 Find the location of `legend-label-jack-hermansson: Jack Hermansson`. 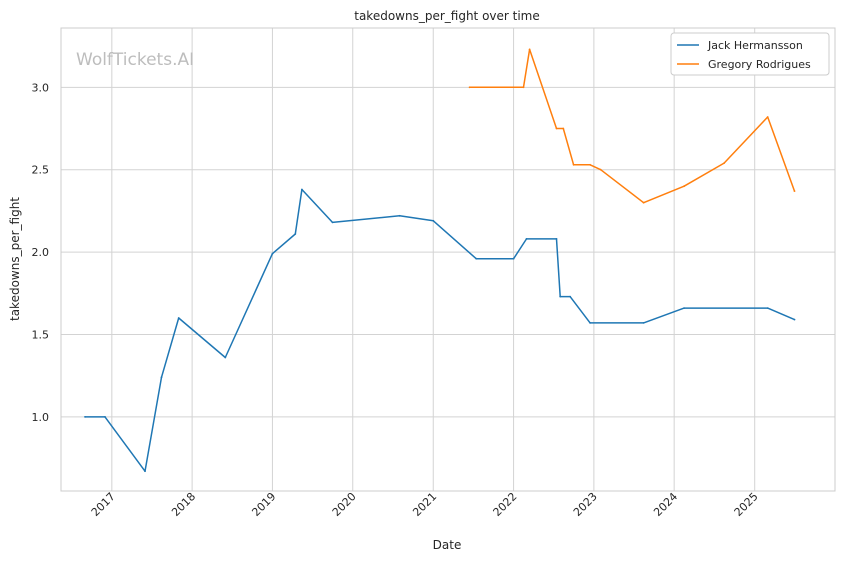

legend-label-jack-hermansson: Jack Hermansson is located at coordinates (755, 45).